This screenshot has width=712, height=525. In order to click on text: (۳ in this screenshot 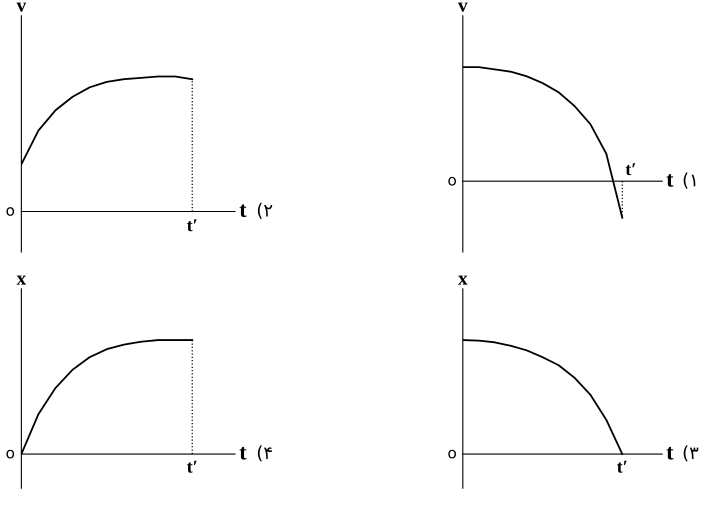, I will do `click(691, 453)`.